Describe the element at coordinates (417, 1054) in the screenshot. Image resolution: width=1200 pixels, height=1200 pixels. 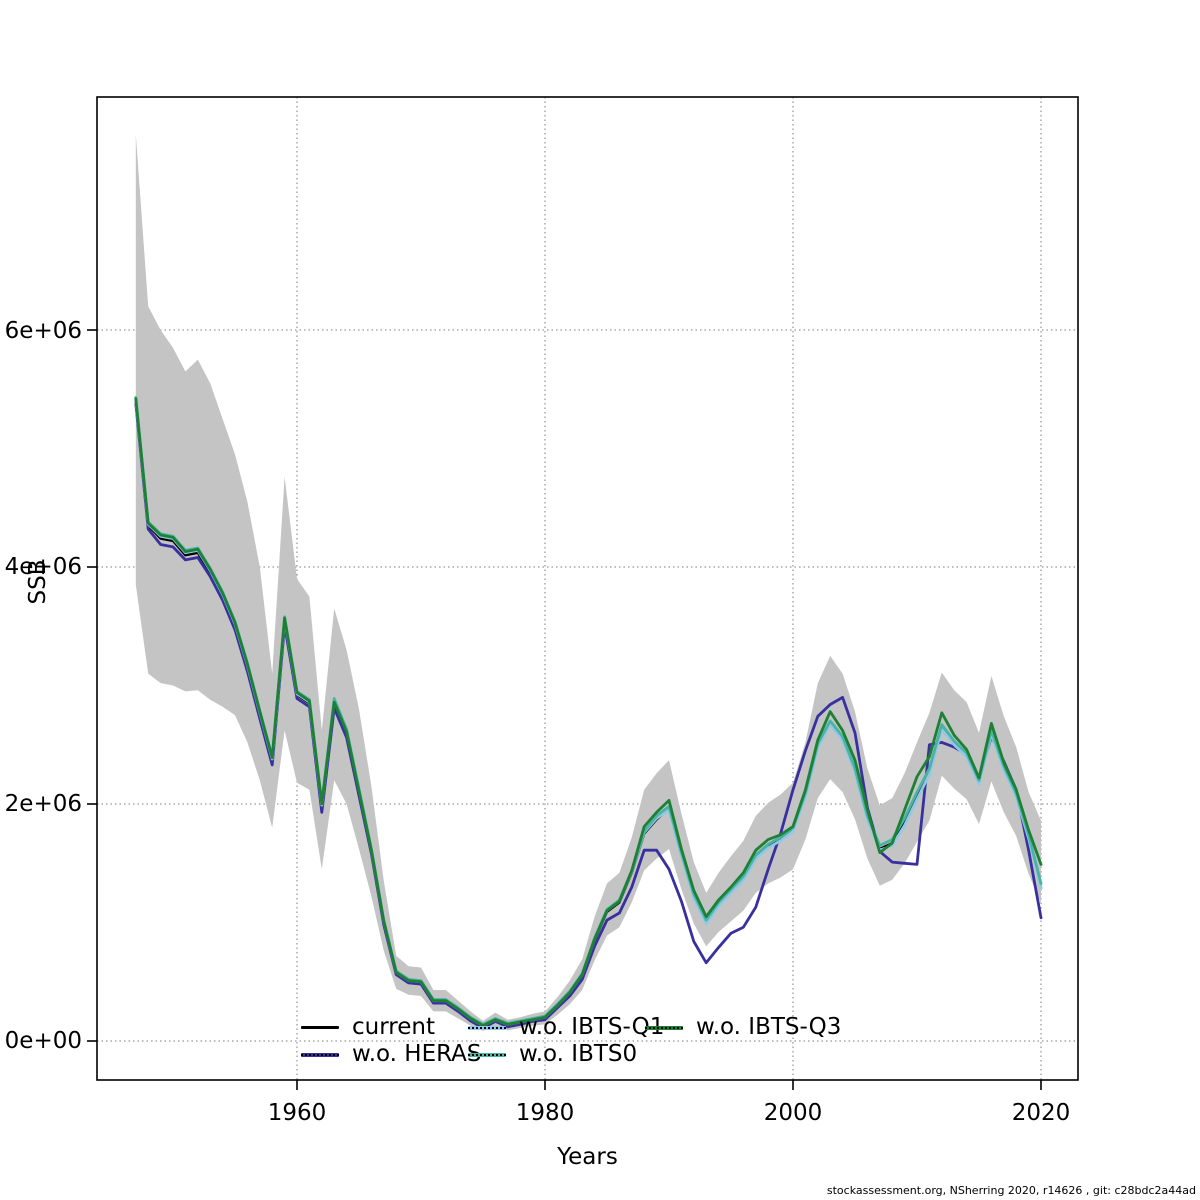
I see `legend-label-wo-heras: w.o. HERAS` at that location.